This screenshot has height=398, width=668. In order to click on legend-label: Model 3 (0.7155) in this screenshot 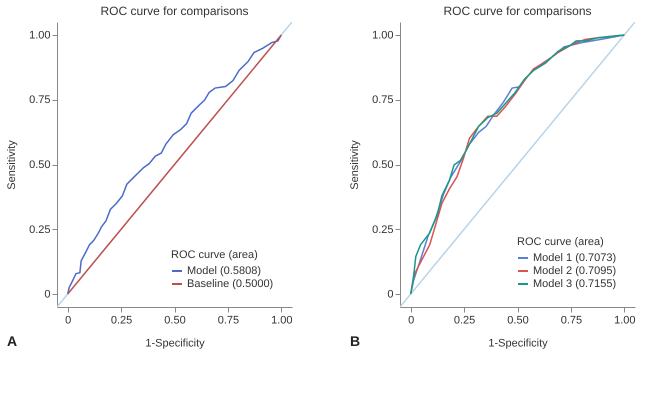, I will do `click(574, 284)`.